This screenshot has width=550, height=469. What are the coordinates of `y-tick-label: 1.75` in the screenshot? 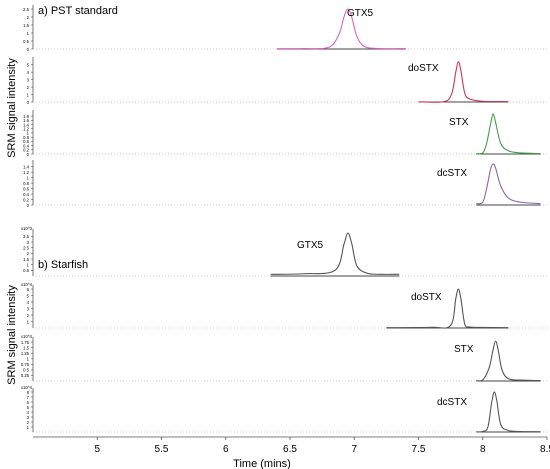 It's located at (25, 342).